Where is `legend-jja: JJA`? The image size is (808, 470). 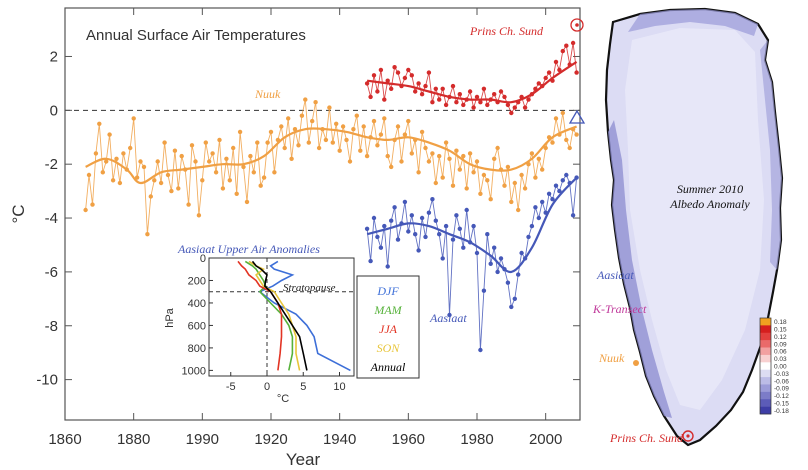
legend-jja: JJA is located at coordinates (388, 329).